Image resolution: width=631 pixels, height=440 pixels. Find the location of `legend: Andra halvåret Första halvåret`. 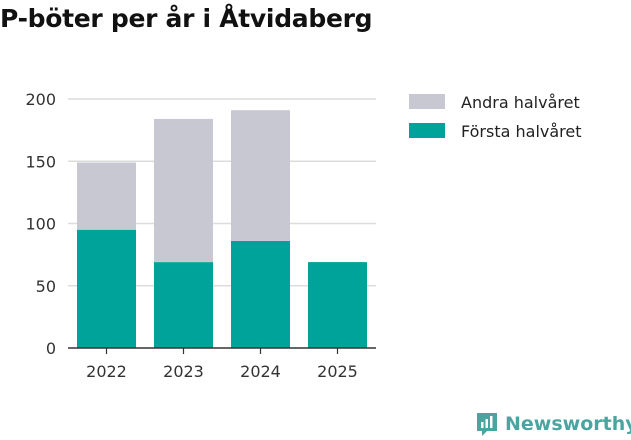

legend: Andra halvåret Första halvåret is located at coordinates (495, 117).